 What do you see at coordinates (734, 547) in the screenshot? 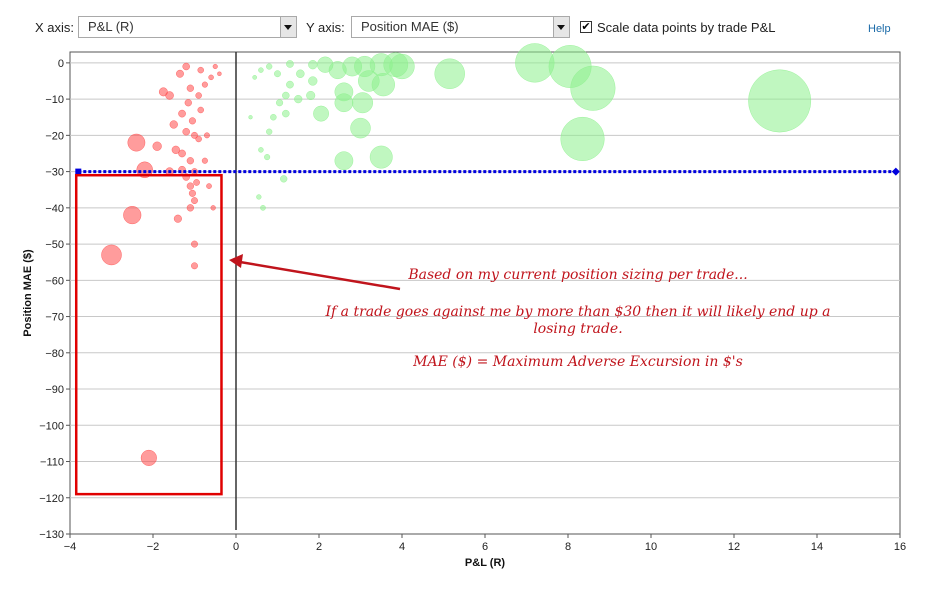
I see `x-tick-label: 12` at bounding box center [734, 547].